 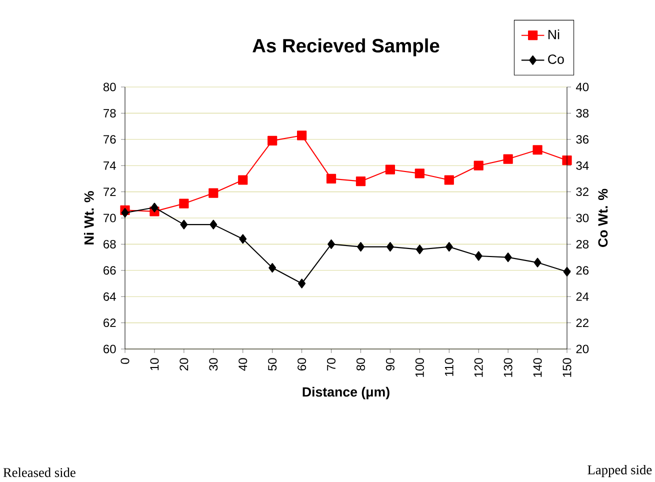 What do you see at coordinates (567, 367) in the screenshot?
I see `x-tick-label: 150` at bounding box center [567, 367].